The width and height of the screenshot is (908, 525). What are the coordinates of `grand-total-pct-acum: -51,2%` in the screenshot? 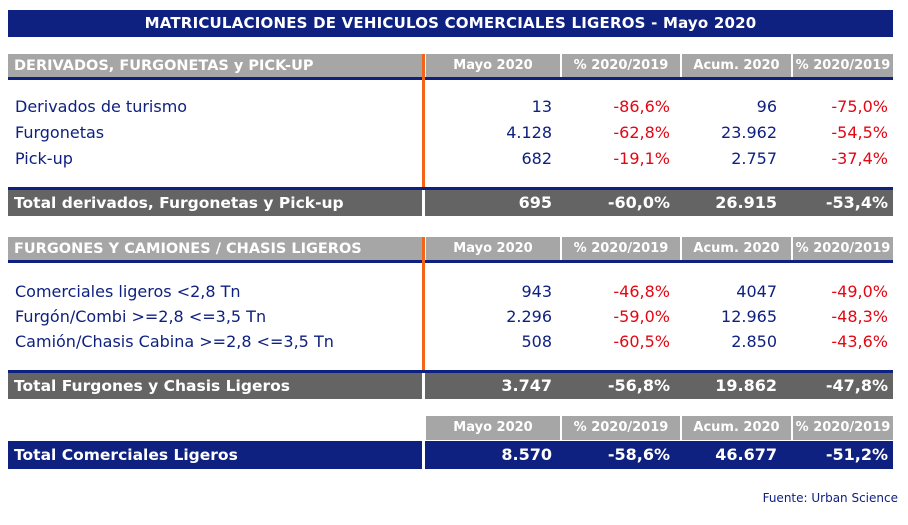 It's located at (856, 454).